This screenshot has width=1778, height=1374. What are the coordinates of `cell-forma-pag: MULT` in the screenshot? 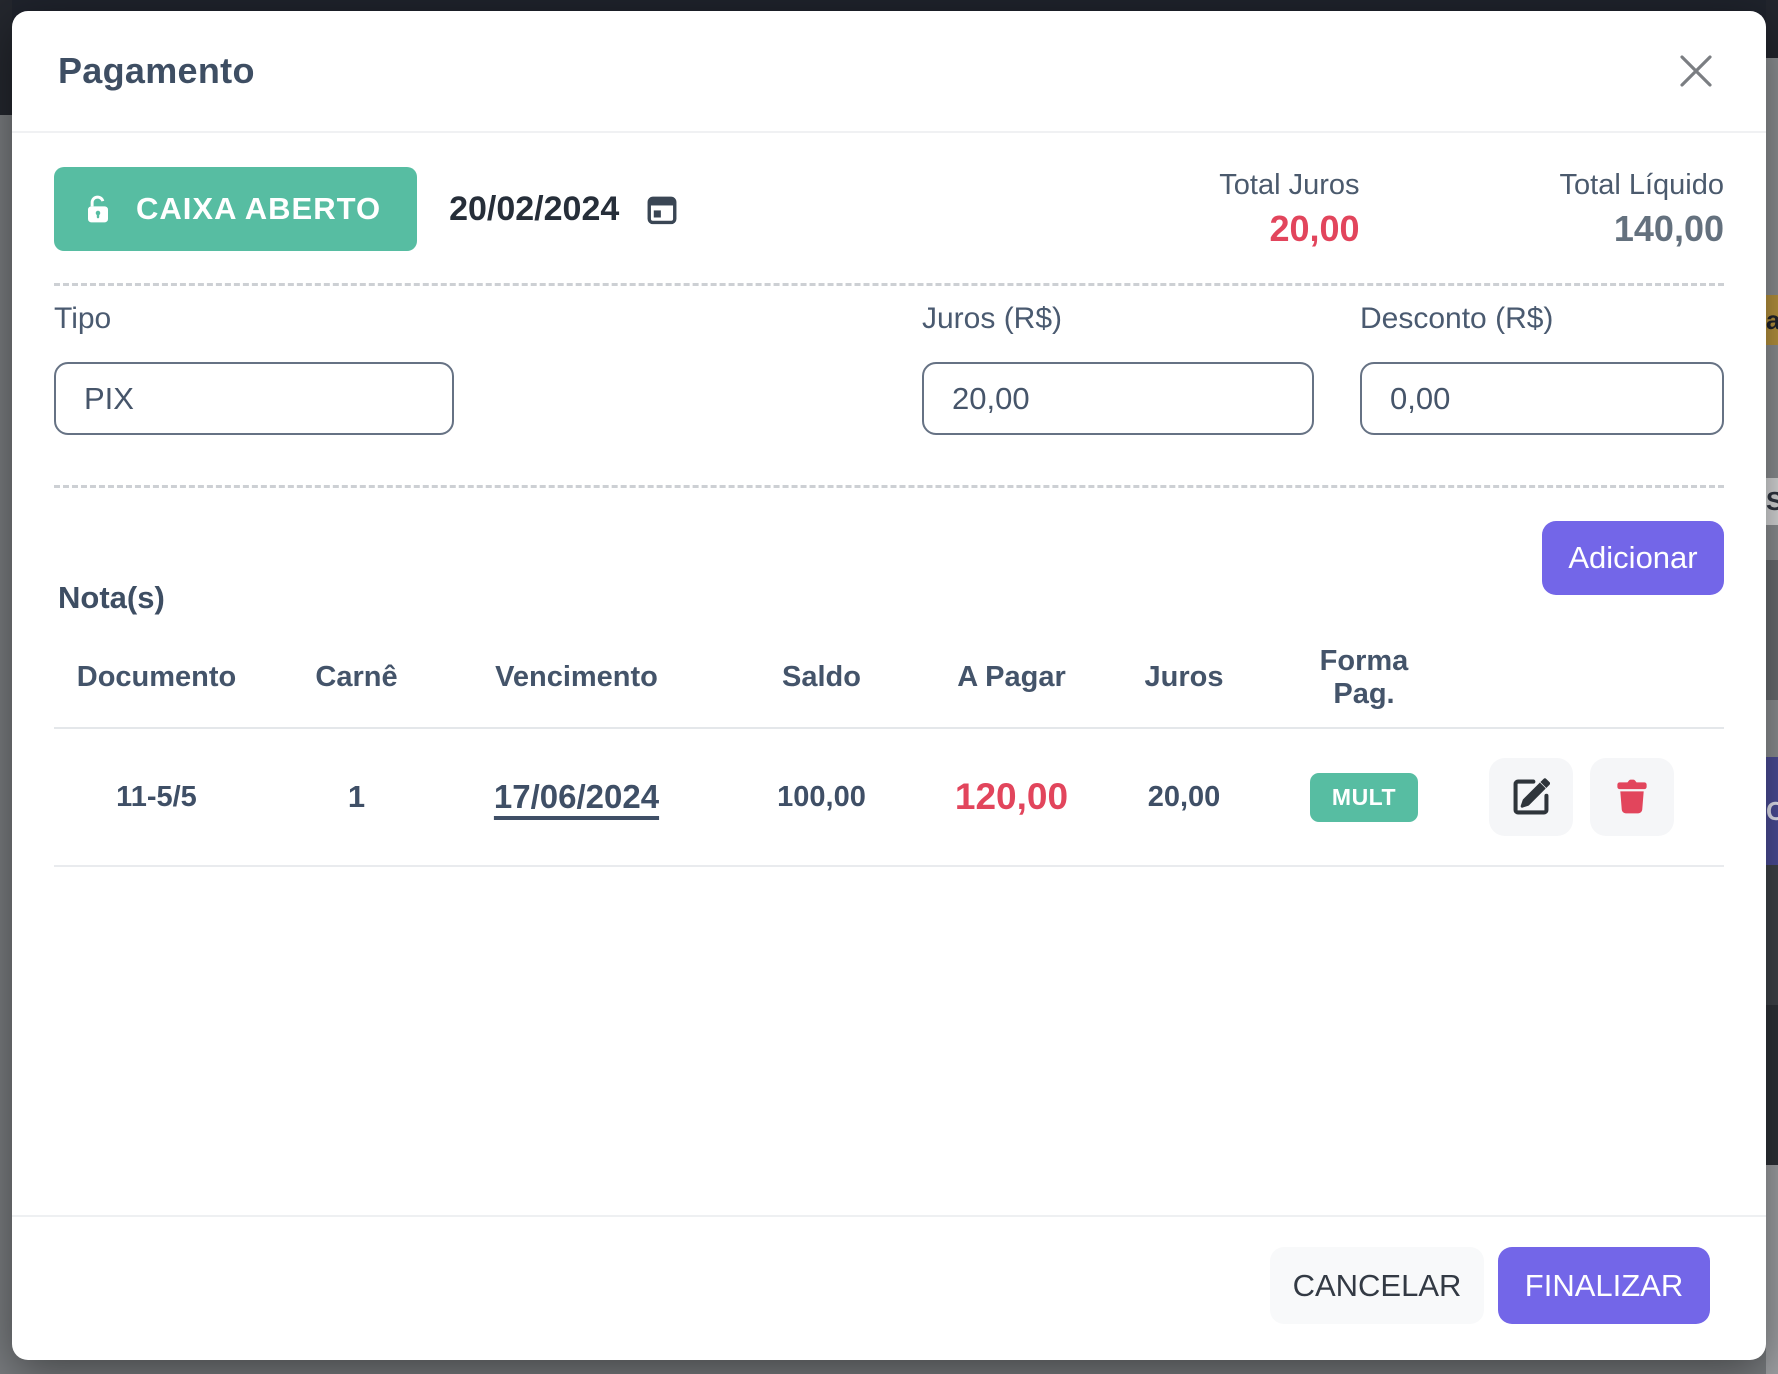 It's located at (1364, 797).